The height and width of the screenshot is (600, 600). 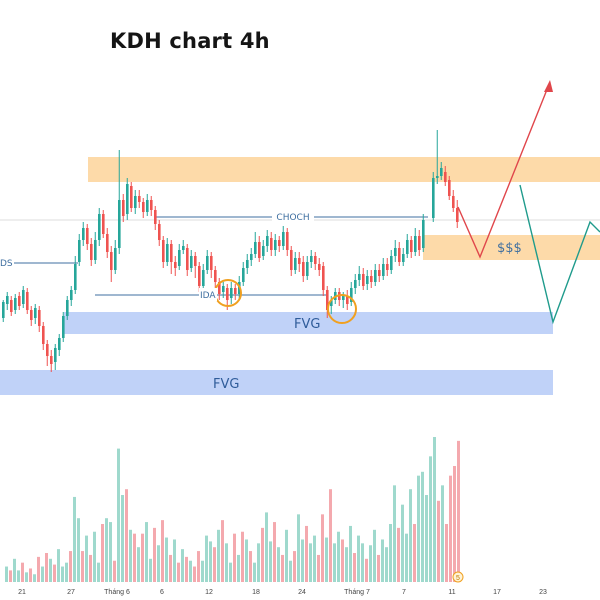 I want to click on alert-badge-label: 5, so click(x=458, y=578).